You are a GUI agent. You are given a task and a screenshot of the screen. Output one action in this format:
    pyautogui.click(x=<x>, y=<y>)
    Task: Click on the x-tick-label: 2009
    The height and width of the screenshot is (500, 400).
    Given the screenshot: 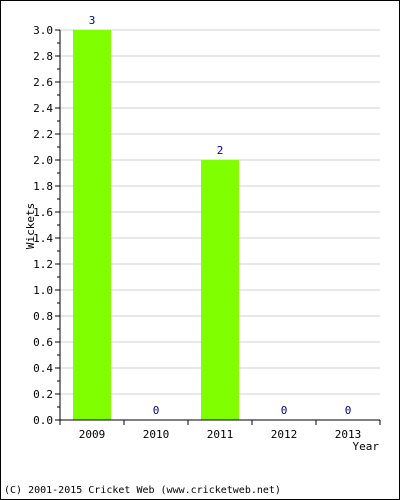 What is the action you would take?
    pyautogui.click(x=92, y=434)
    